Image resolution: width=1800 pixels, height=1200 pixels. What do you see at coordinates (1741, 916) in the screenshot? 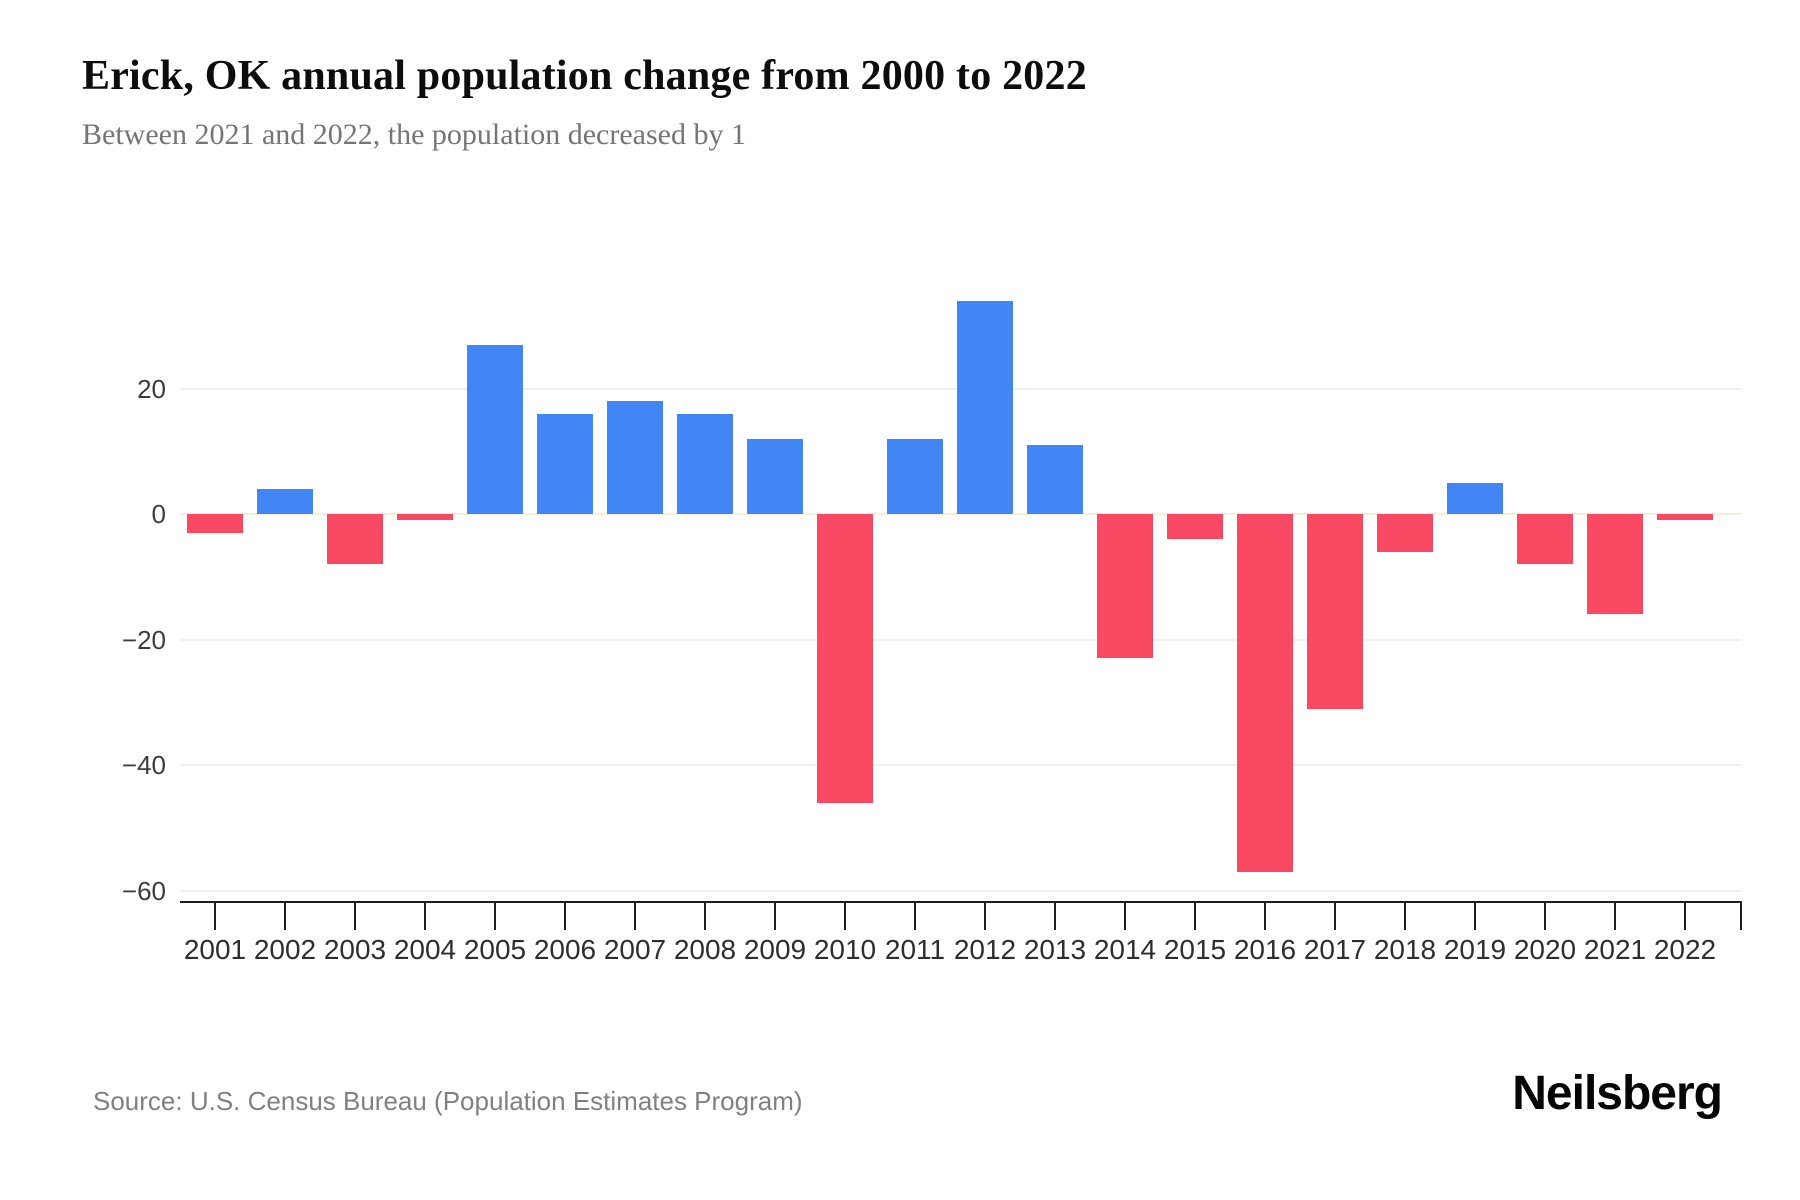
I see `x-axis-tick-end` at bounding box center [1741, 916].